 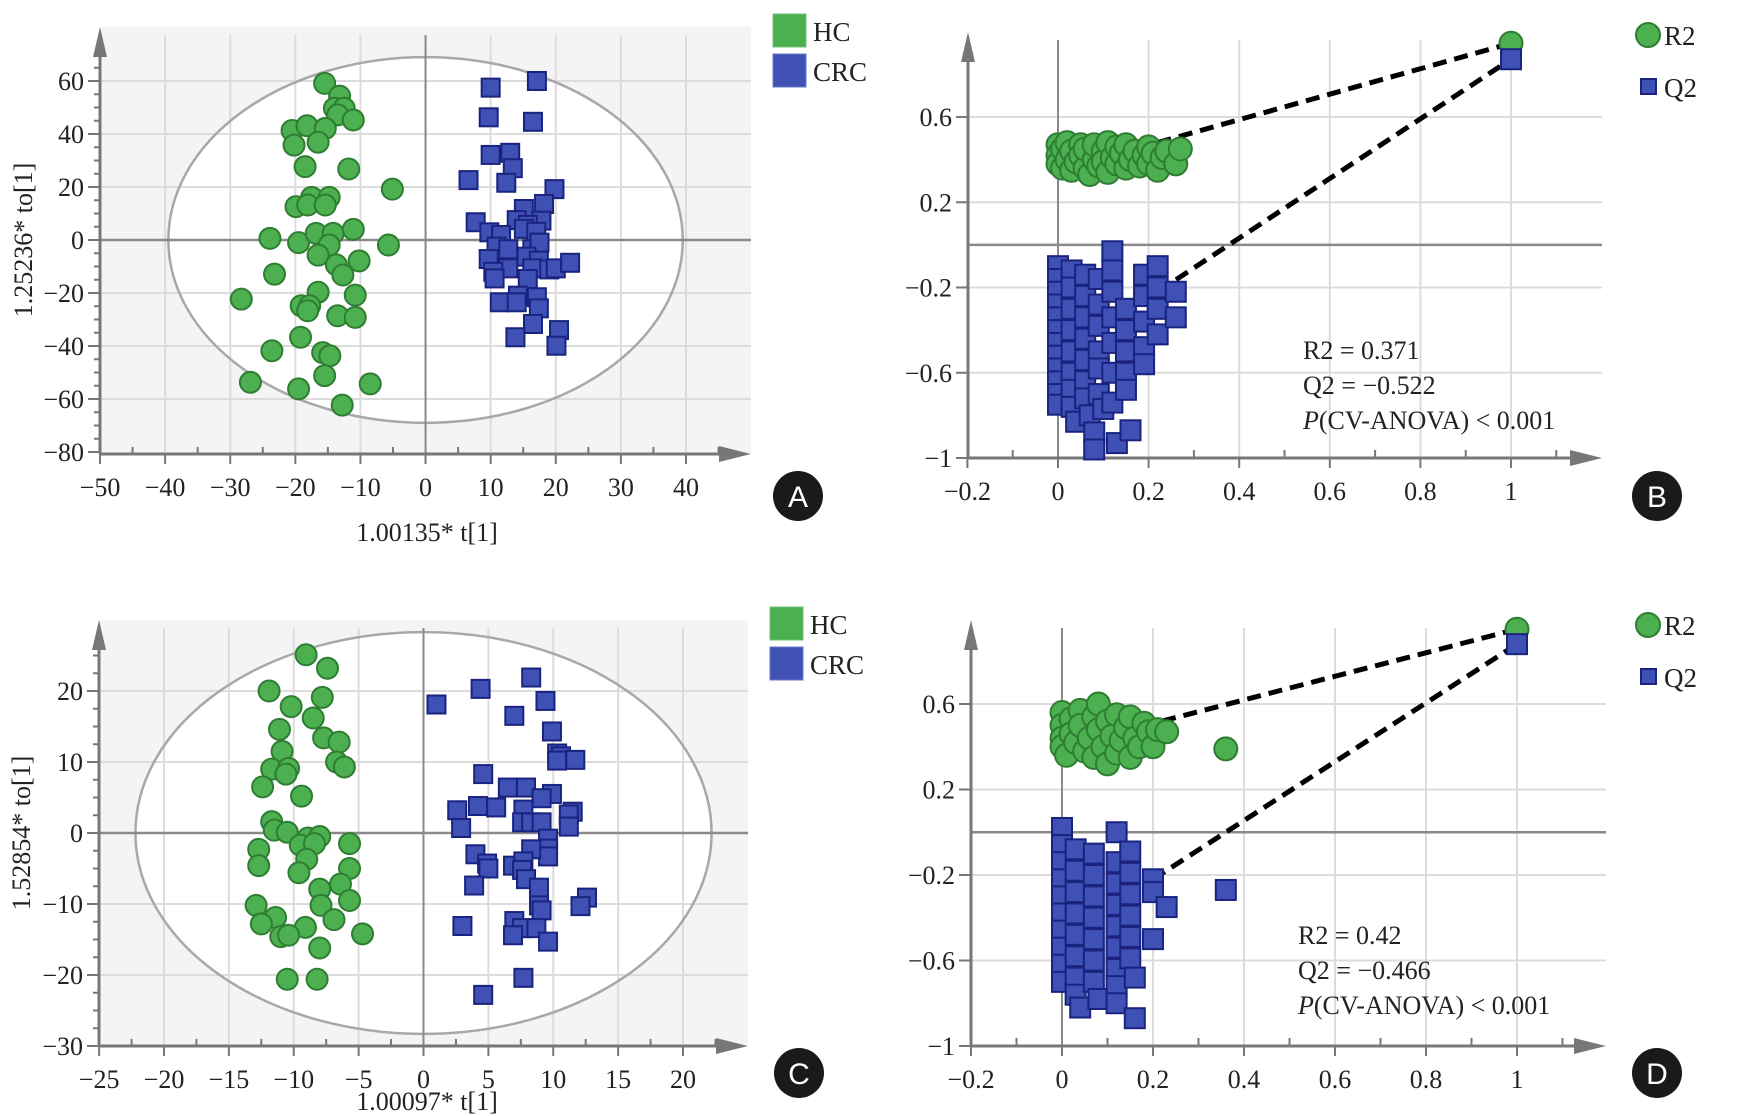 I want to click on x-tick-label: 0.2, so click(x=1153, y=1079).